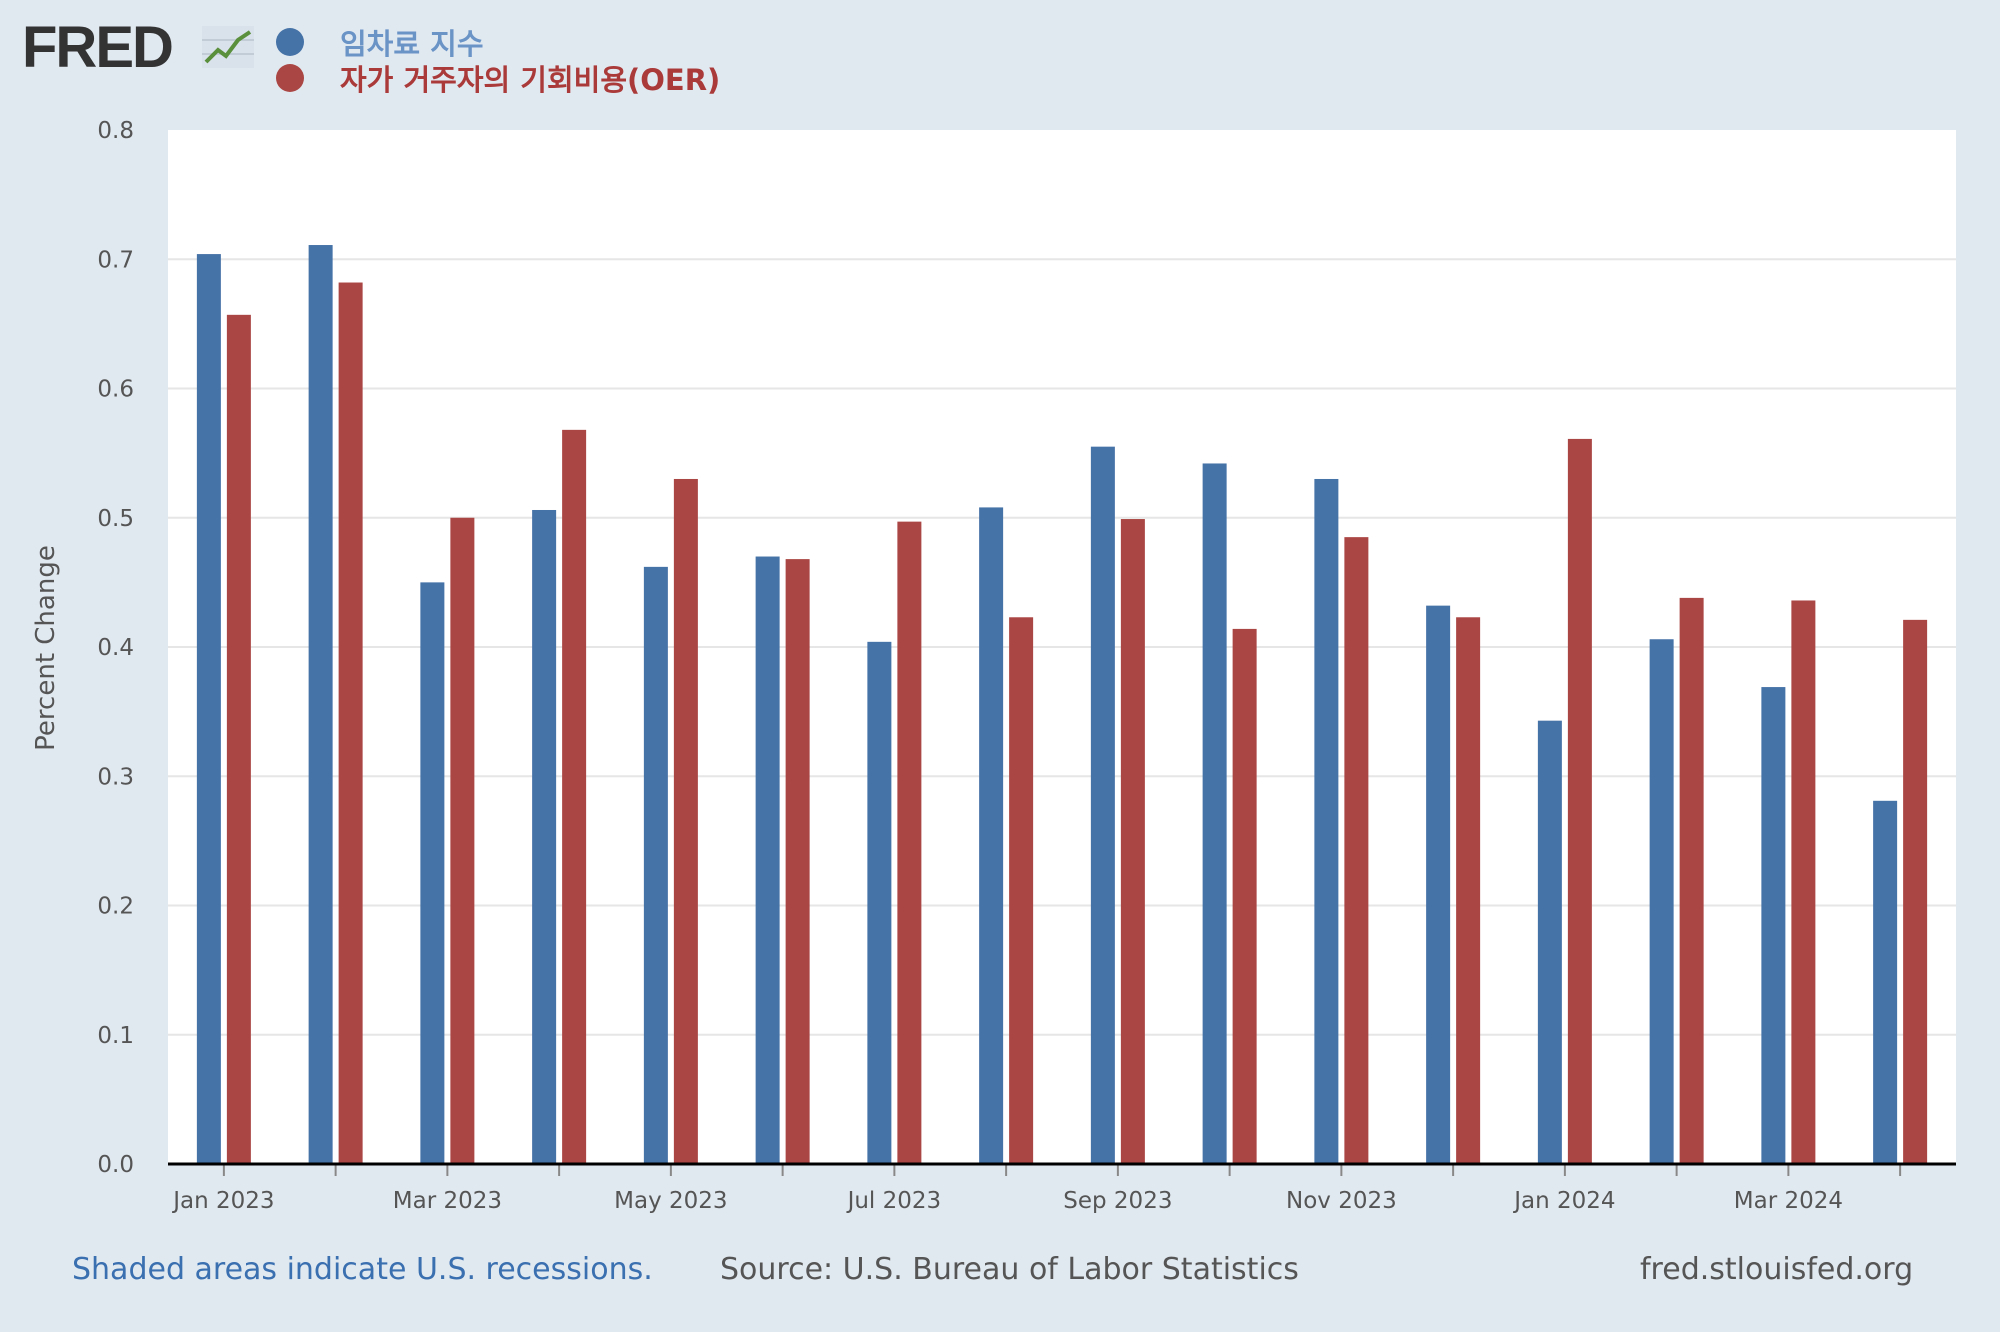 This screenshot has height=1332, width=2000. I want to click on legend-item-rent-index: 임차료 지수, so click(380, 44).